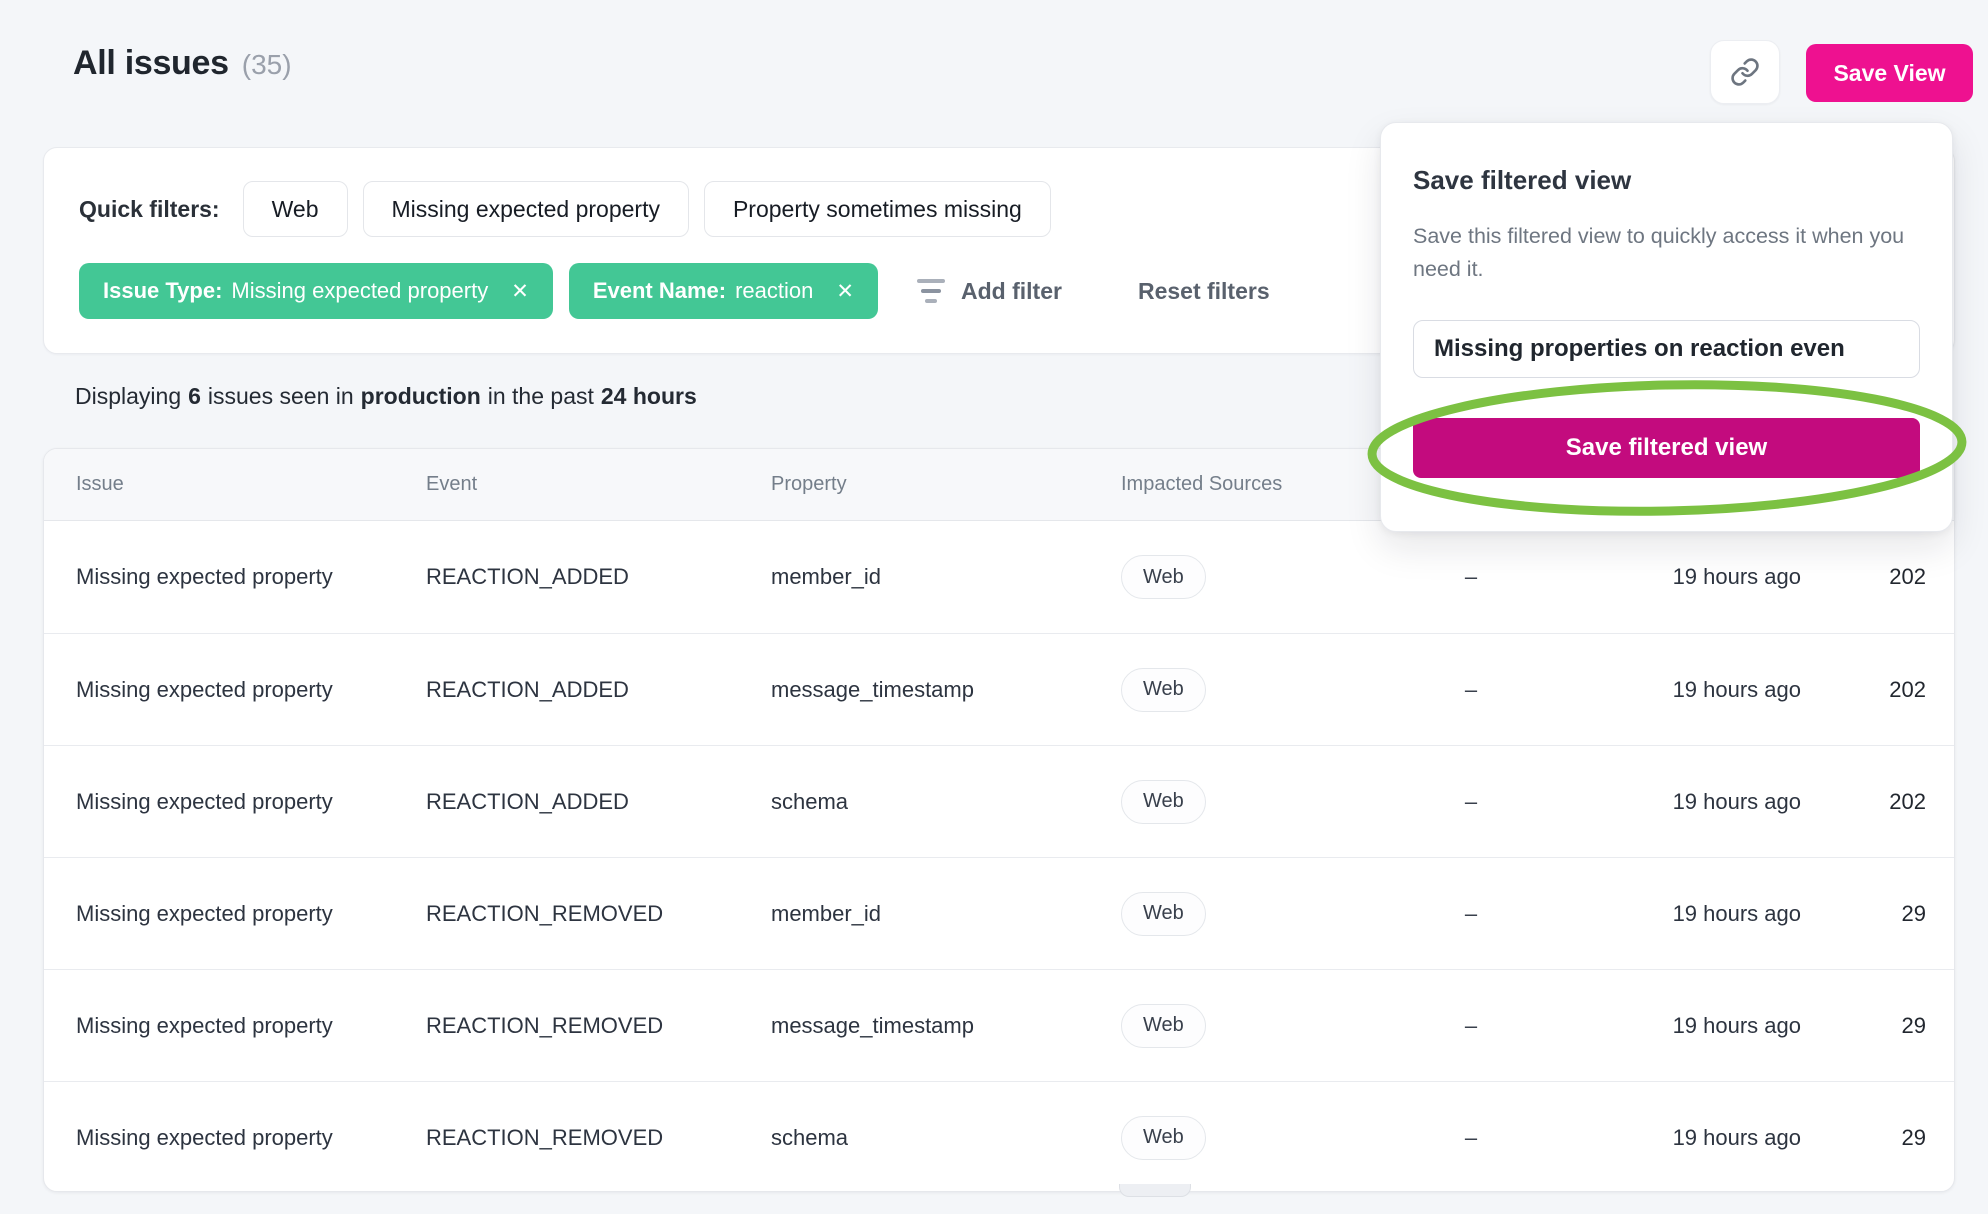  I want to click on add-filter-label: Add filter, so click(1011, 290).